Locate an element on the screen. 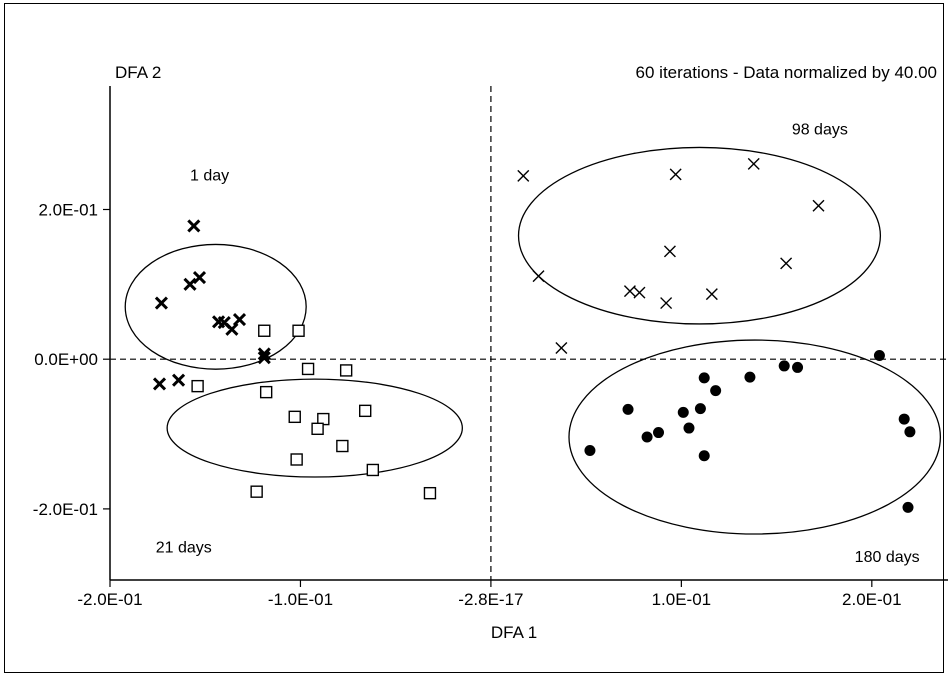 This screenshot has width=948, height=676. group-label: 21 days is located at coordinates (184, 547).